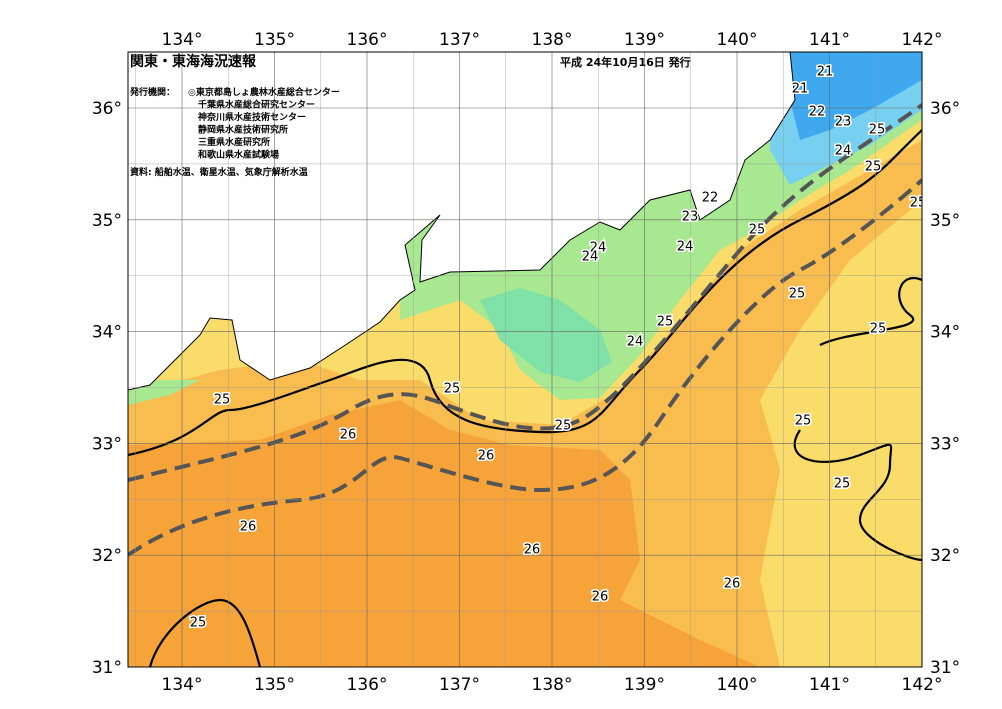 Image resolution: width=1002 pixels, height=709 pixels. What do you see at coordinates (219, 172) in the screenshot?
I see `source: 資料: 船舶水温、衛星水温、気象庁解析水温` at bounding box center [219, 172].